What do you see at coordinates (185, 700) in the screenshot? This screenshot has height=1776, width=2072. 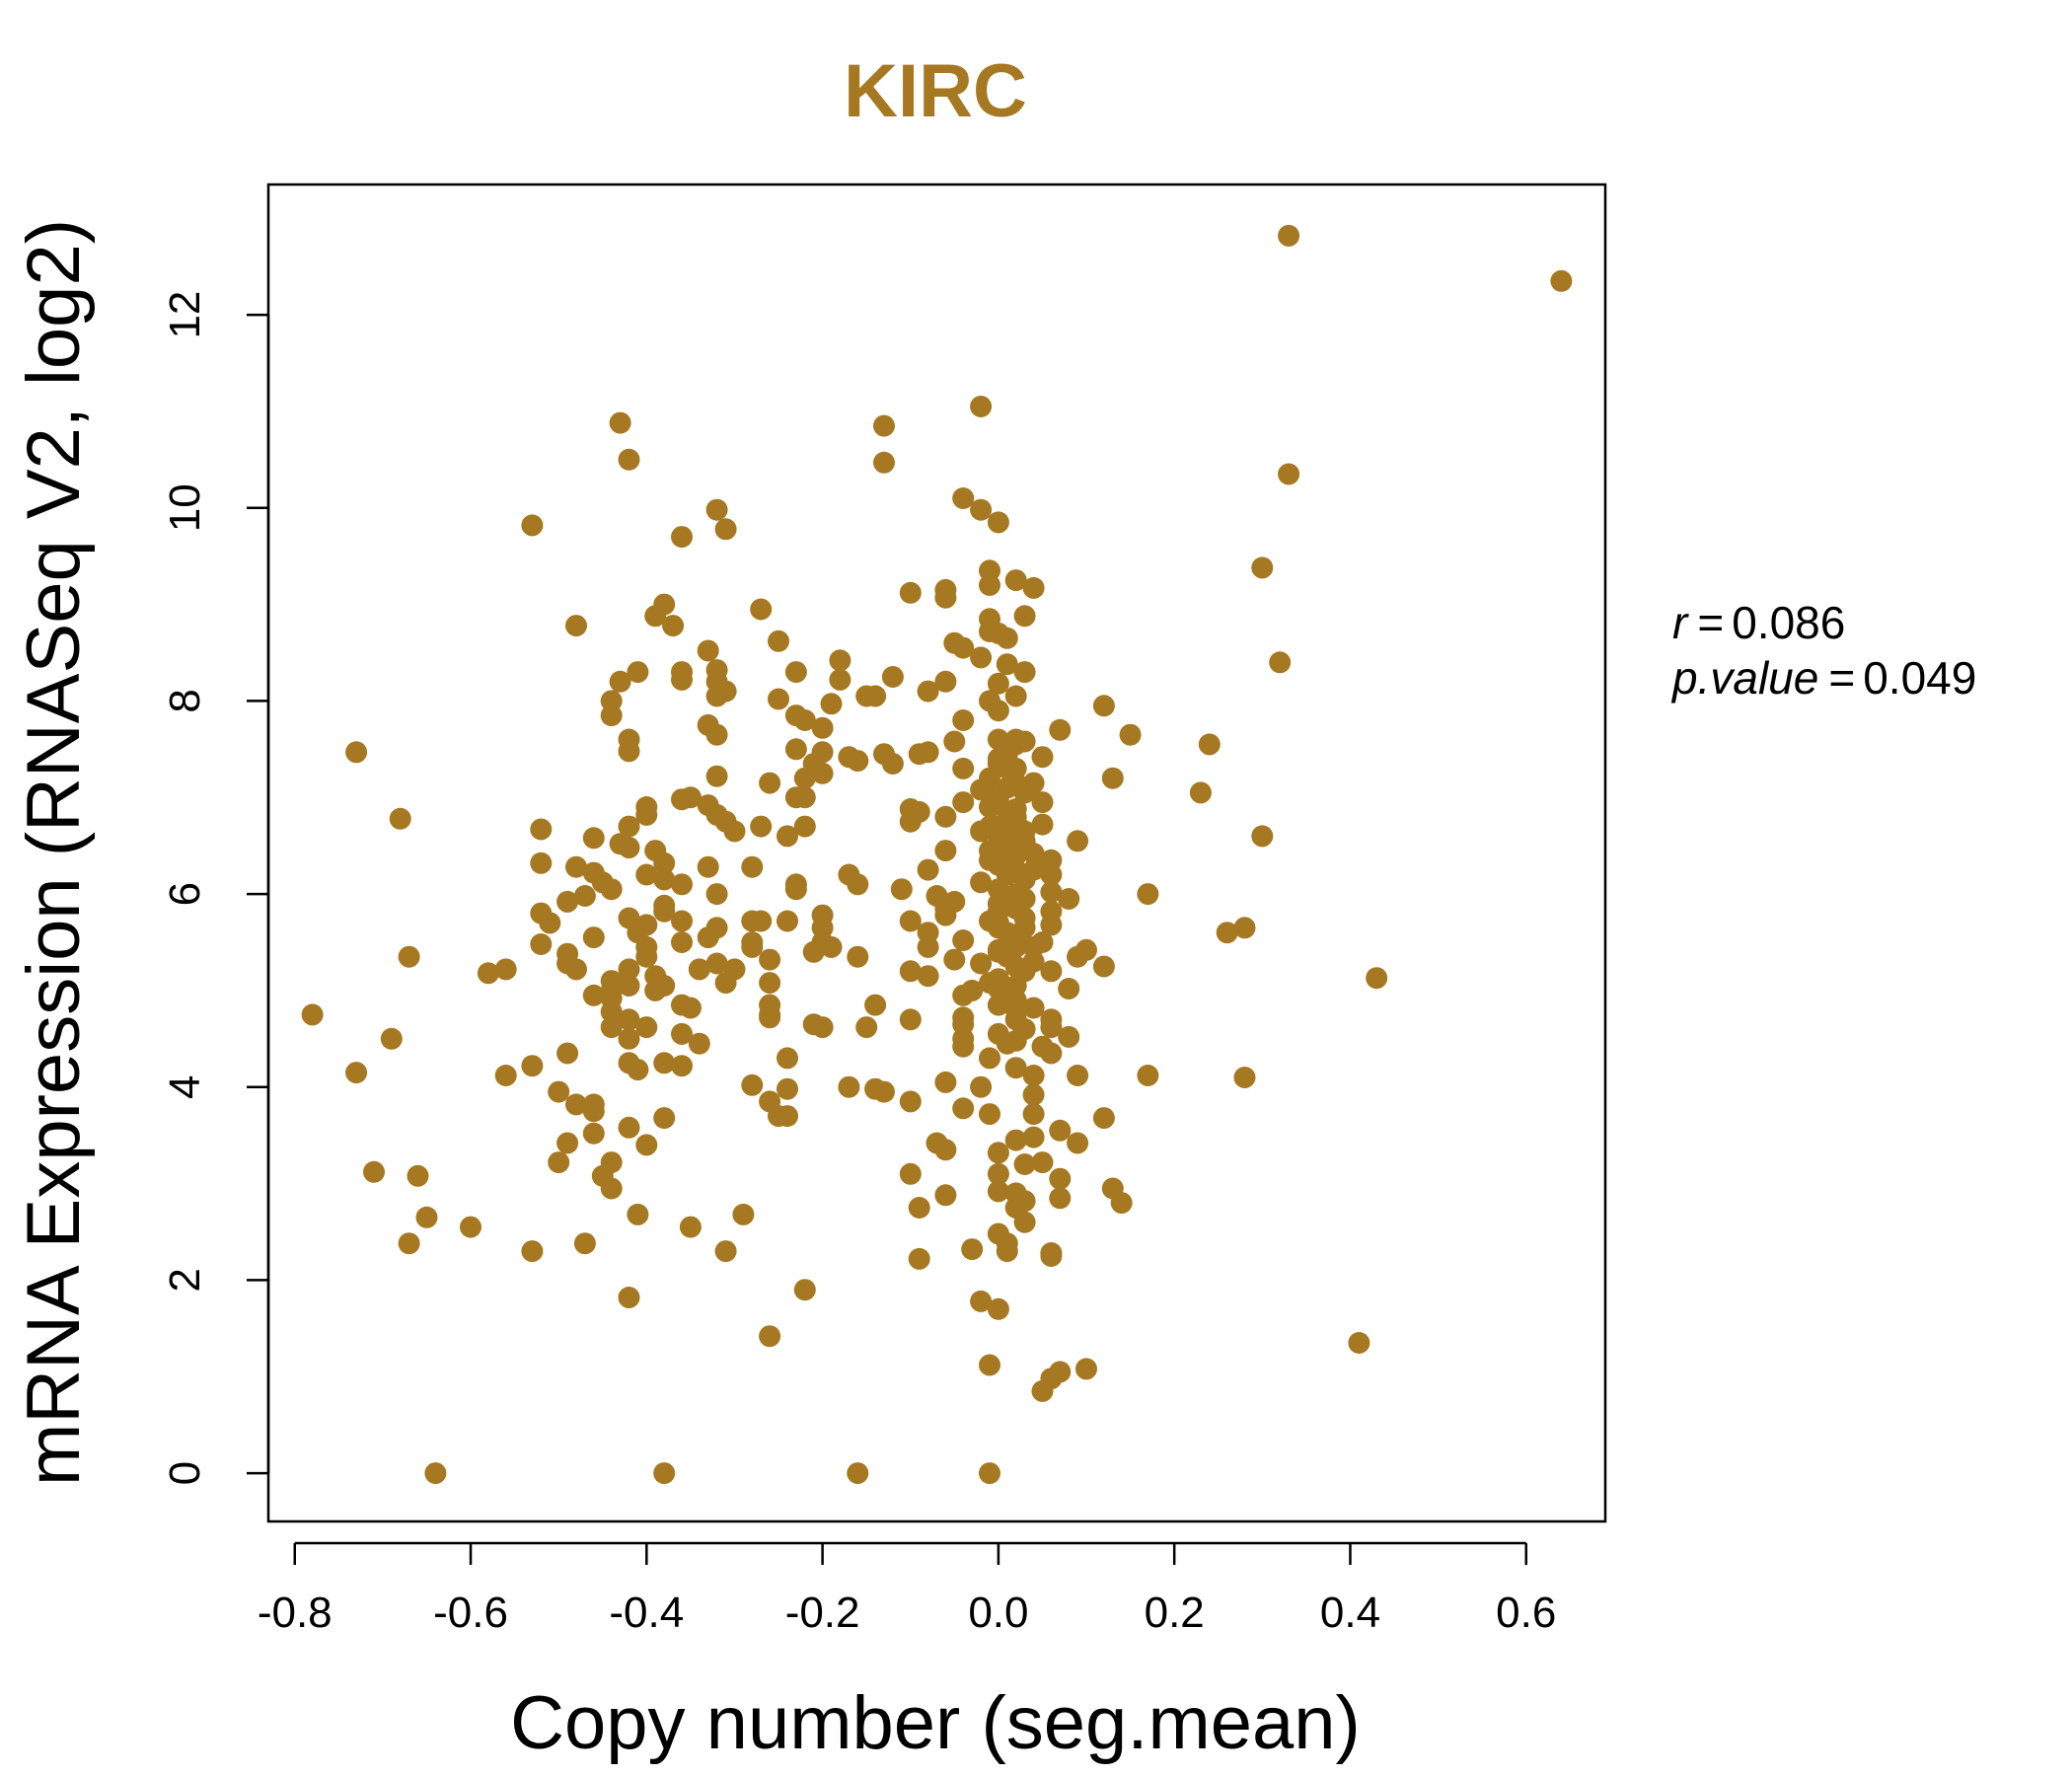 I see `y-tick-label: 8` at bounding box center [185, 700].